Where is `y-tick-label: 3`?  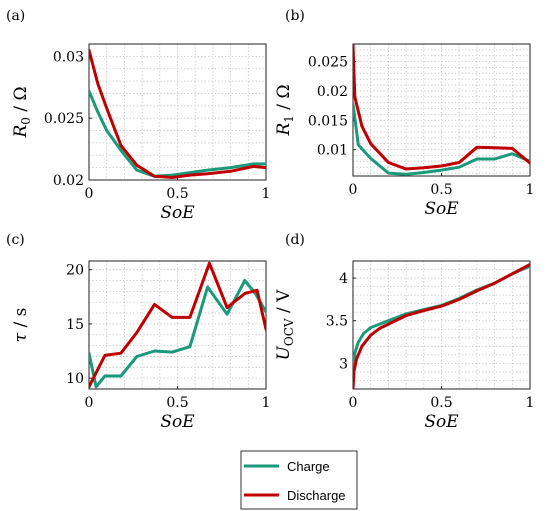 y-tick-label: 3 is located at coordinates (343, 364).